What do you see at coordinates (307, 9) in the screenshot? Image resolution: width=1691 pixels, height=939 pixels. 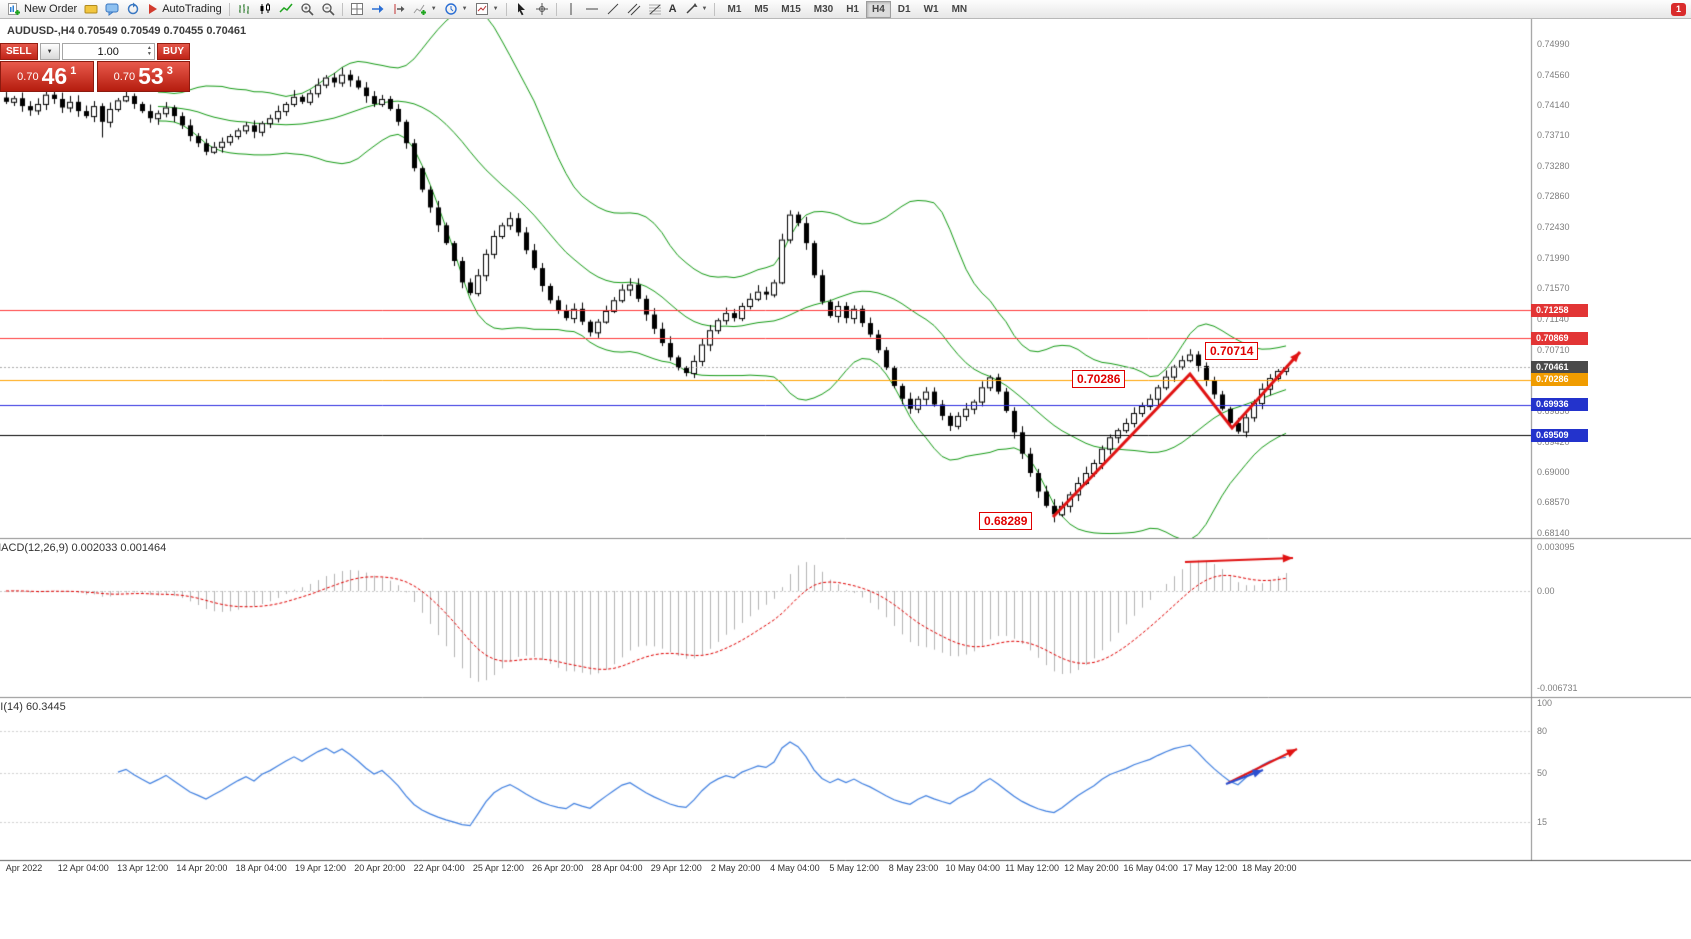 I see `zoom-in-icon` at bounding box center [307, 9].